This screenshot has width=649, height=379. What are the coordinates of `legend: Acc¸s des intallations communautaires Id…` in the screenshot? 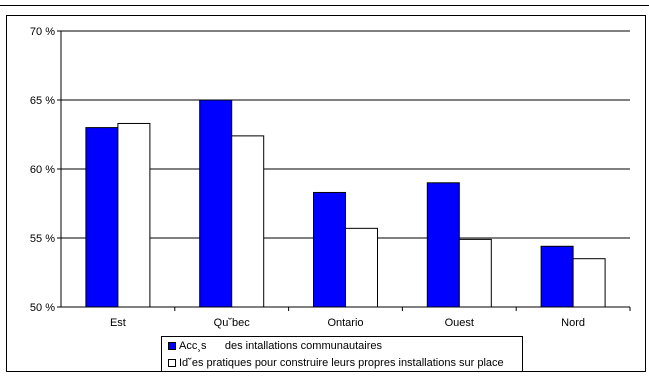 It's located at (342, 354).